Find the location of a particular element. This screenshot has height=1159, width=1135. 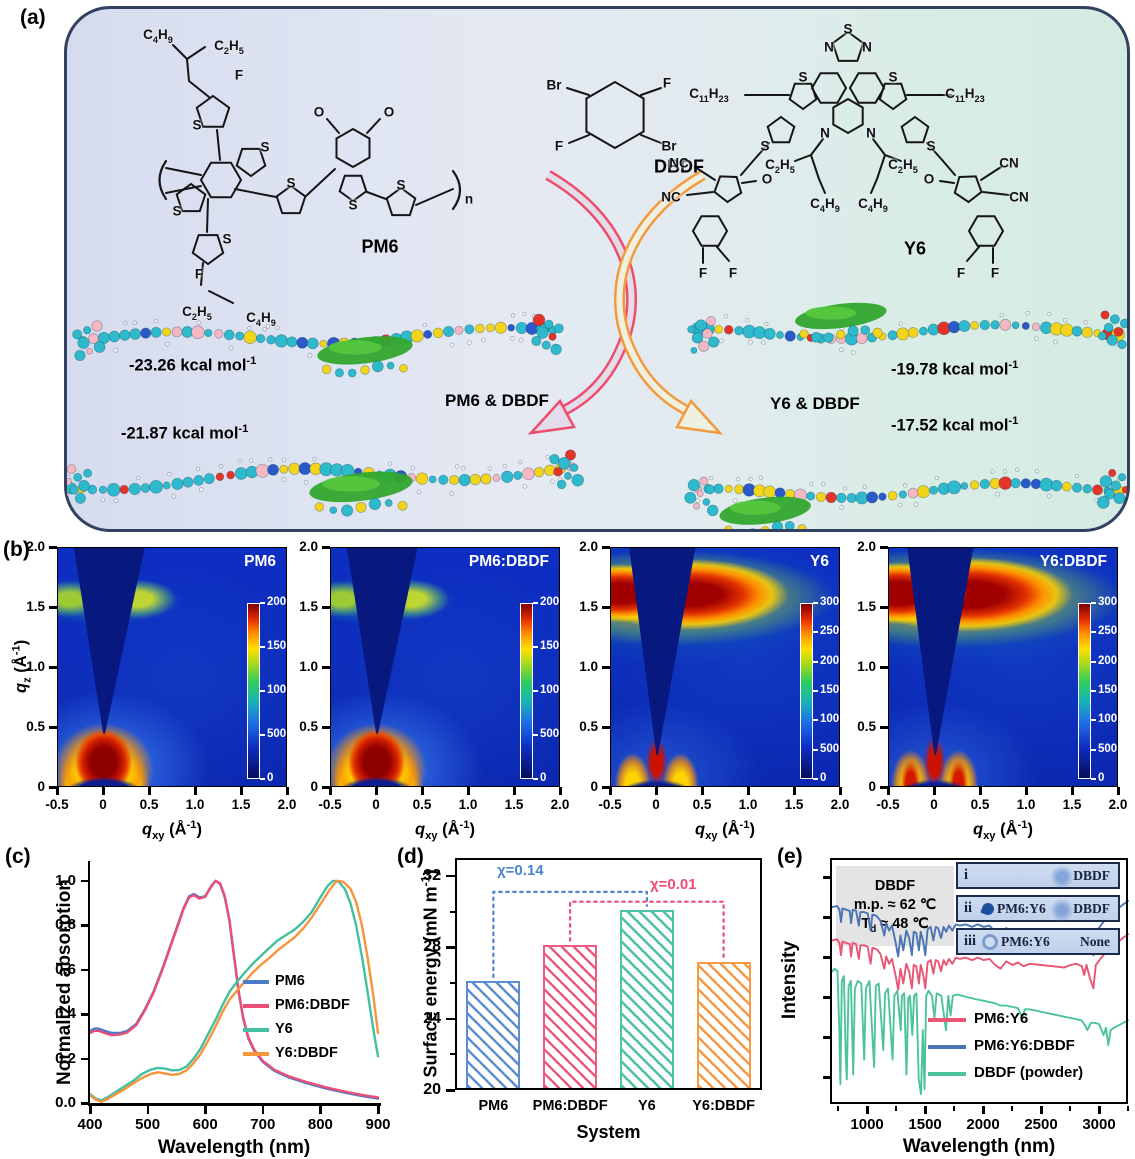

absorption-xtick-label: 600 is located at coordinates (205, 1124).